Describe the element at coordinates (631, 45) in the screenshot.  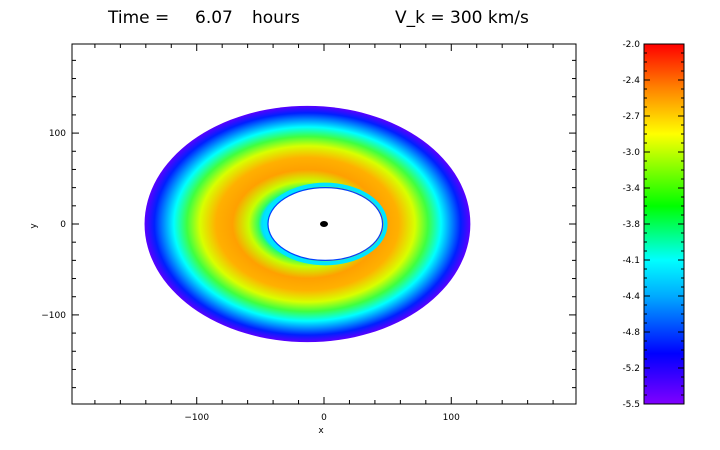
I see `colorbar-tick-label: -2.0` at that location.